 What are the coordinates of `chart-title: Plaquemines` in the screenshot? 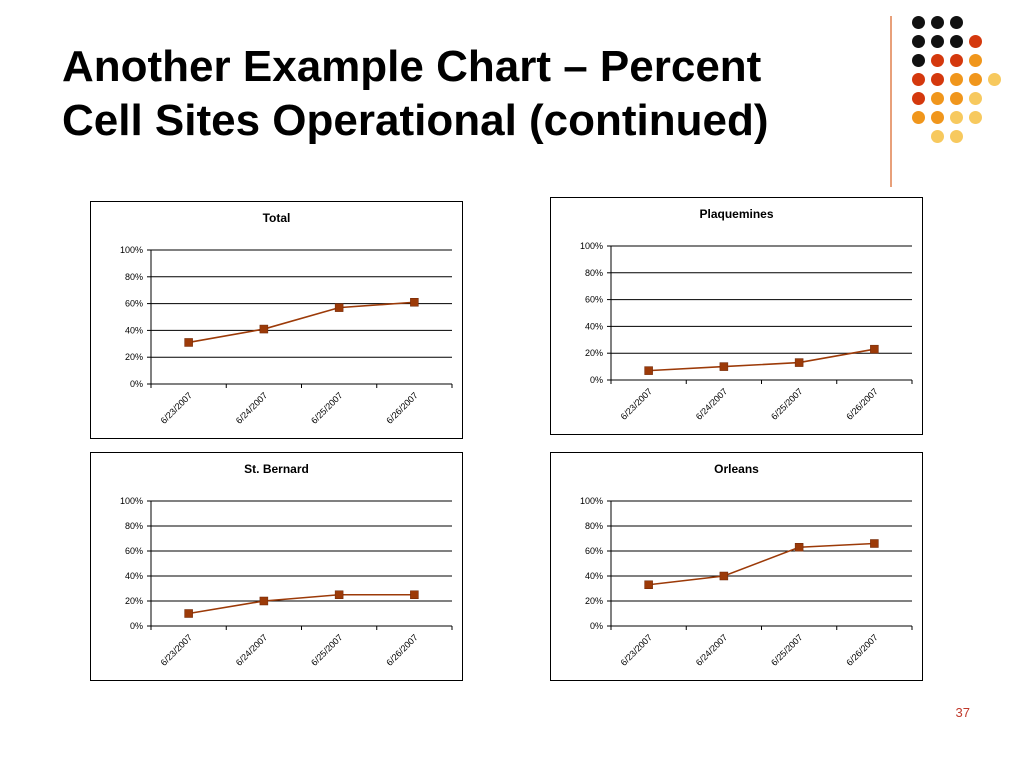 It's located at (736, 214).